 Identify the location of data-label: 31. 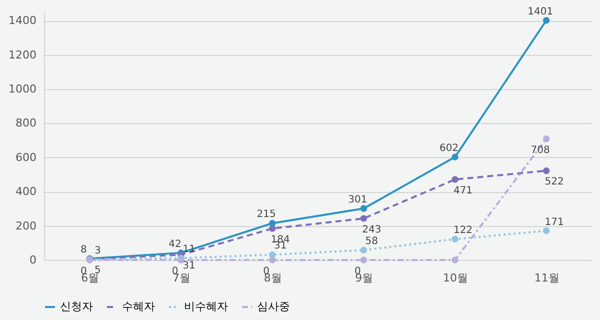
(189, 266).